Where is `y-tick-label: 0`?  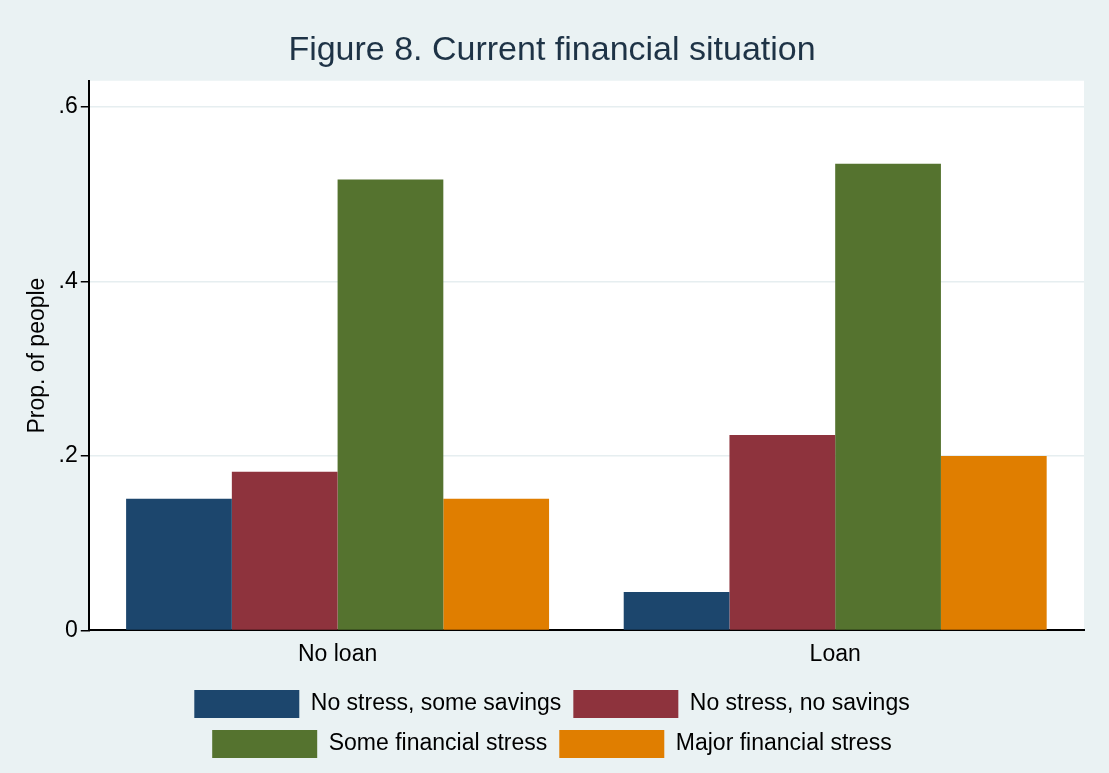
y-tick-label: 0 is located at coordinates (71, 628).